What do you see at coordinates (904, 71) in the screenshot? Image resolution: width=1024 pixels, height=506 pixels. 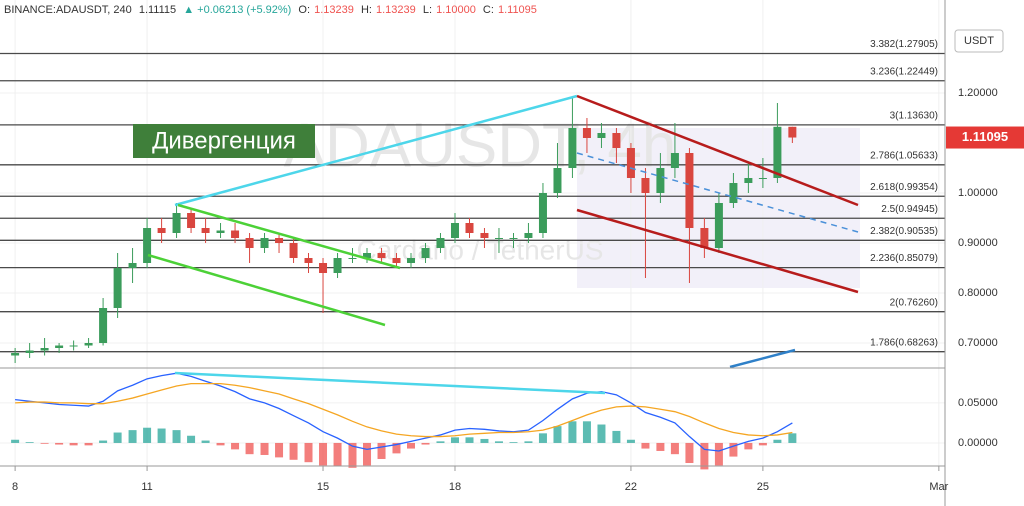 I see `fib-label: 3.236(1.22449)` at bounding box center [904, 71].